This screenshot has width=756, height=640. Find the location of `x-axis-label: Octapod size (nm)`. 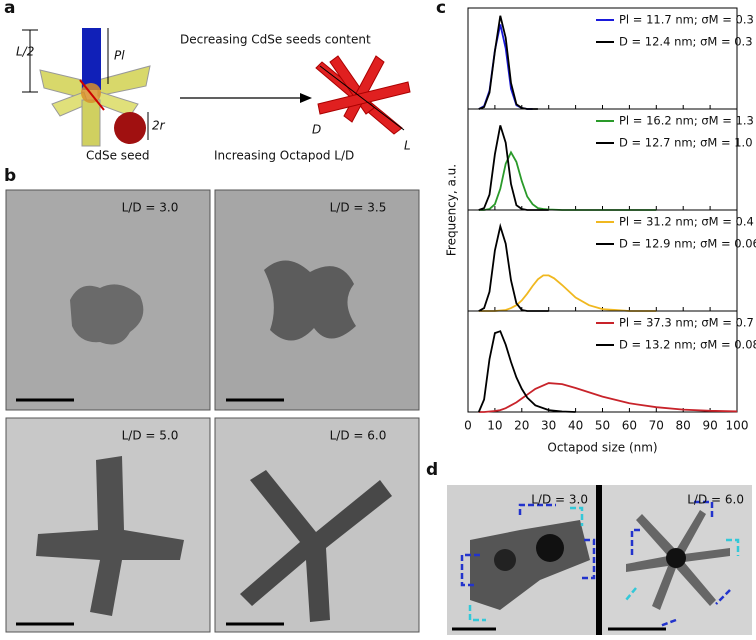

x-axis-label: Octapod size (nm) is located at coordinates (602, 448).